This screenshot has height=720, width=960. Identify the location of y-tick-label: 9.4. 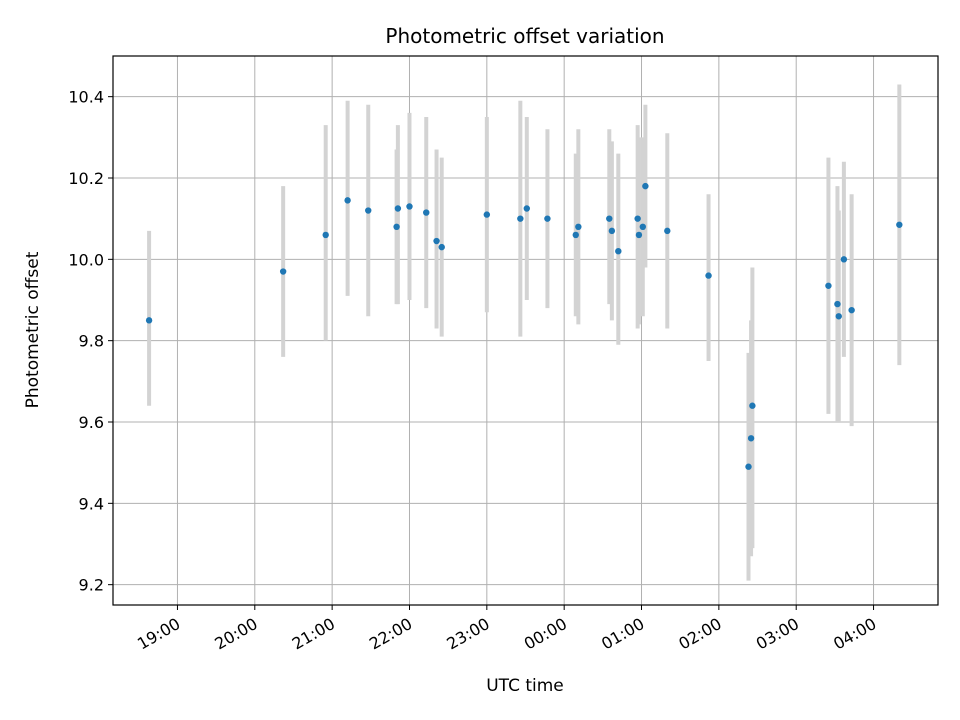
(91, 503).